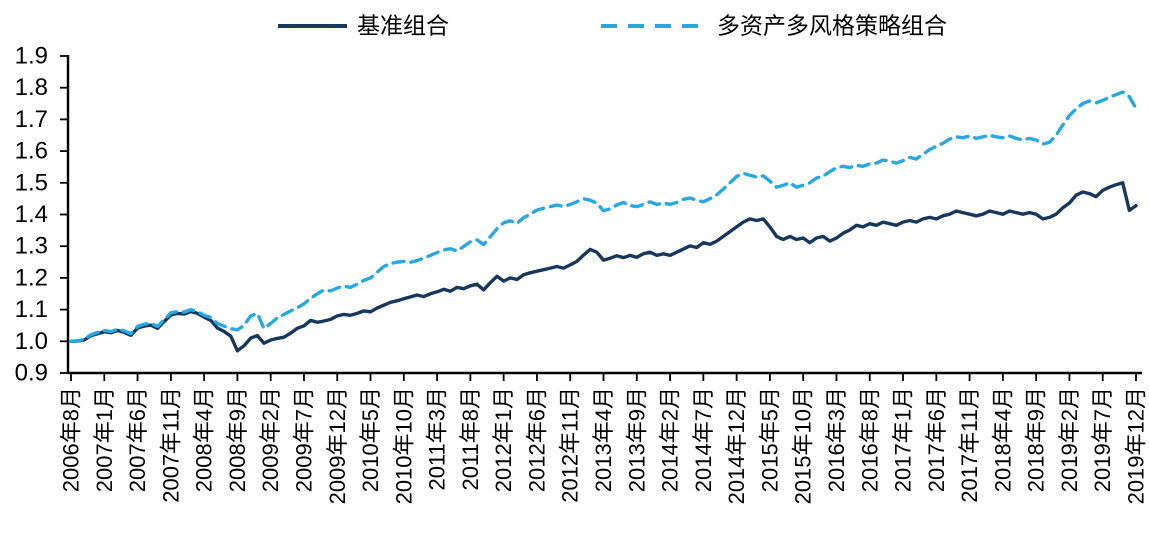 Image resolution: width=1149 pixels, height=533 pixels. I want to click on chart-legend: 基准组合 多资产多风格策略组合, so click(612, 26).